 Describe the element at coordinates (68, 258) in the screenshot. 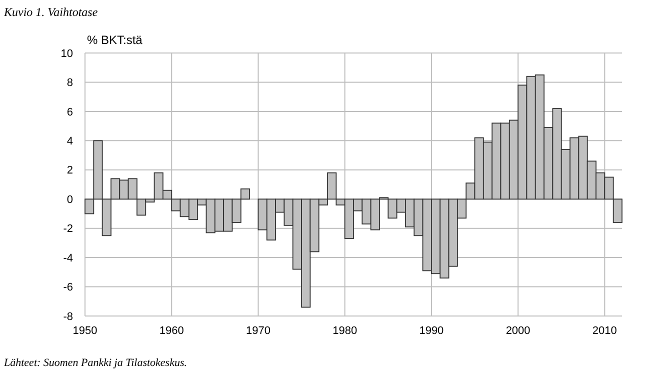

I see `y-tick-label: -4` at that location.